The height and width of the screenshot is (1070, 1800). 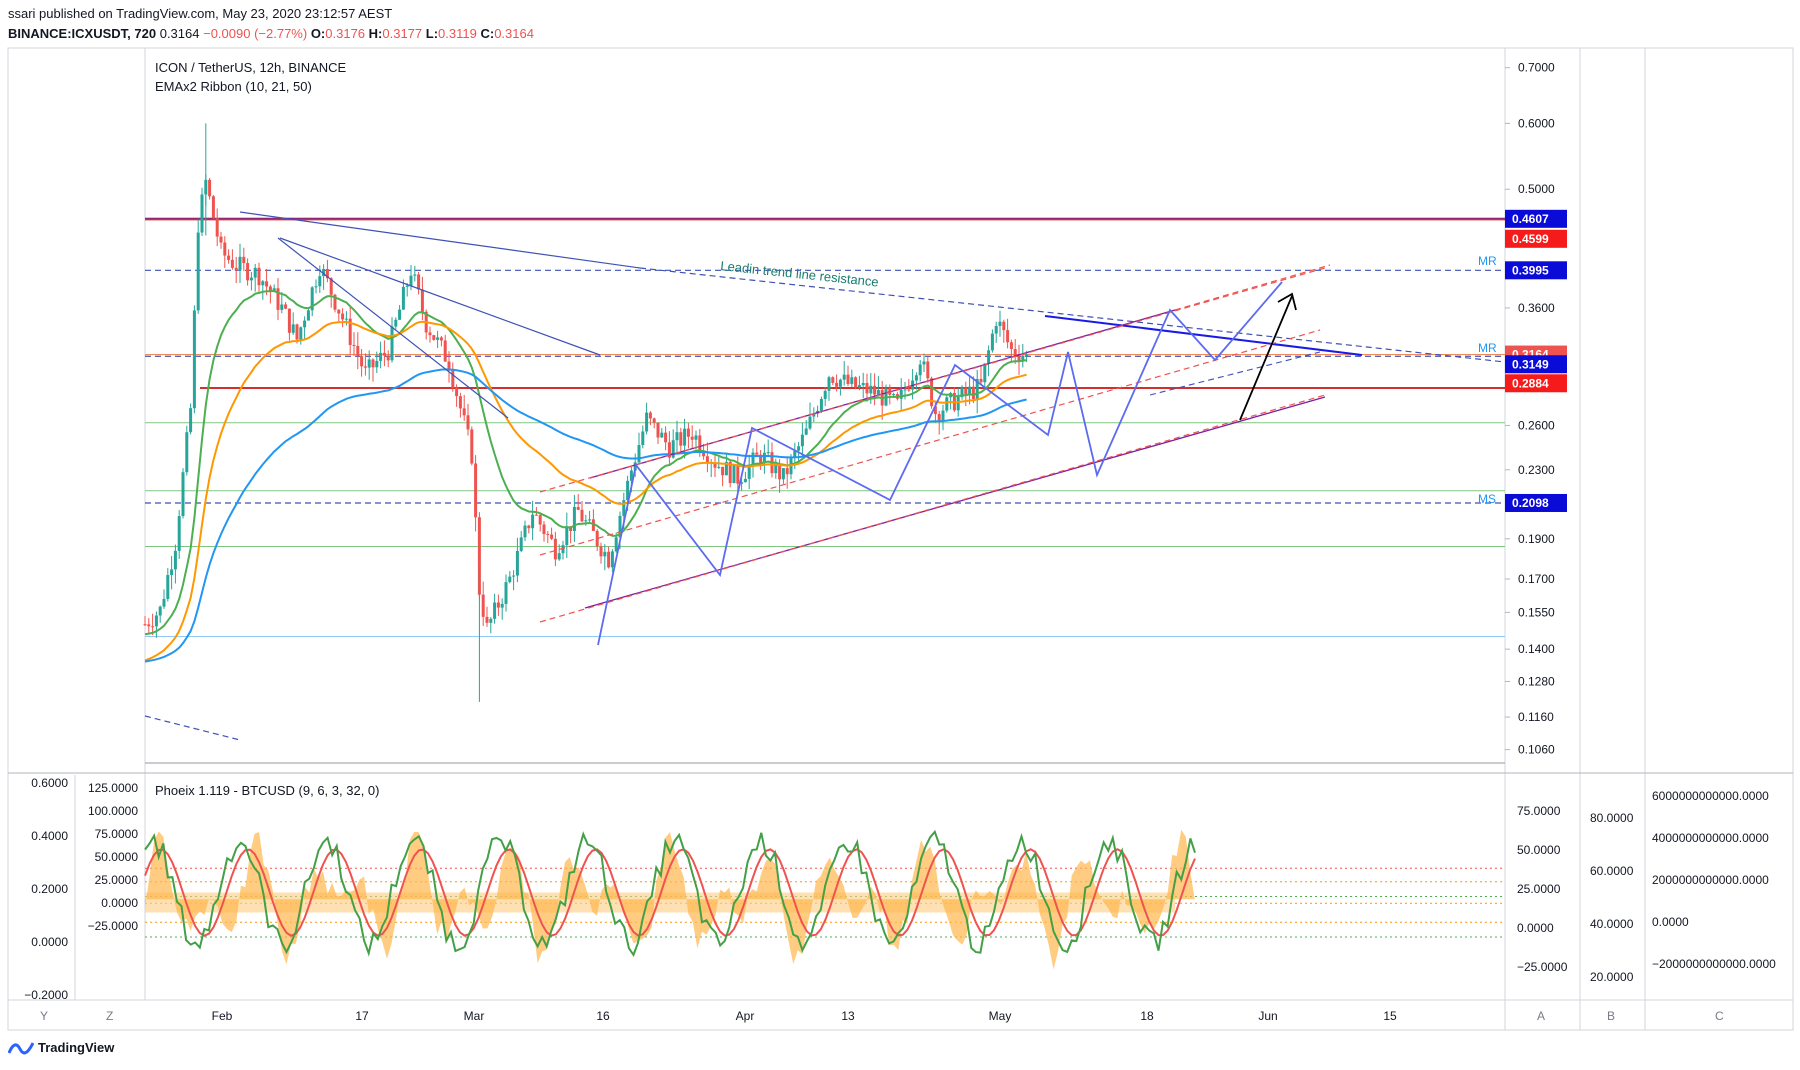 I want to click on osc-right1-tick: 0.0000, so click(x=1535, y=928).